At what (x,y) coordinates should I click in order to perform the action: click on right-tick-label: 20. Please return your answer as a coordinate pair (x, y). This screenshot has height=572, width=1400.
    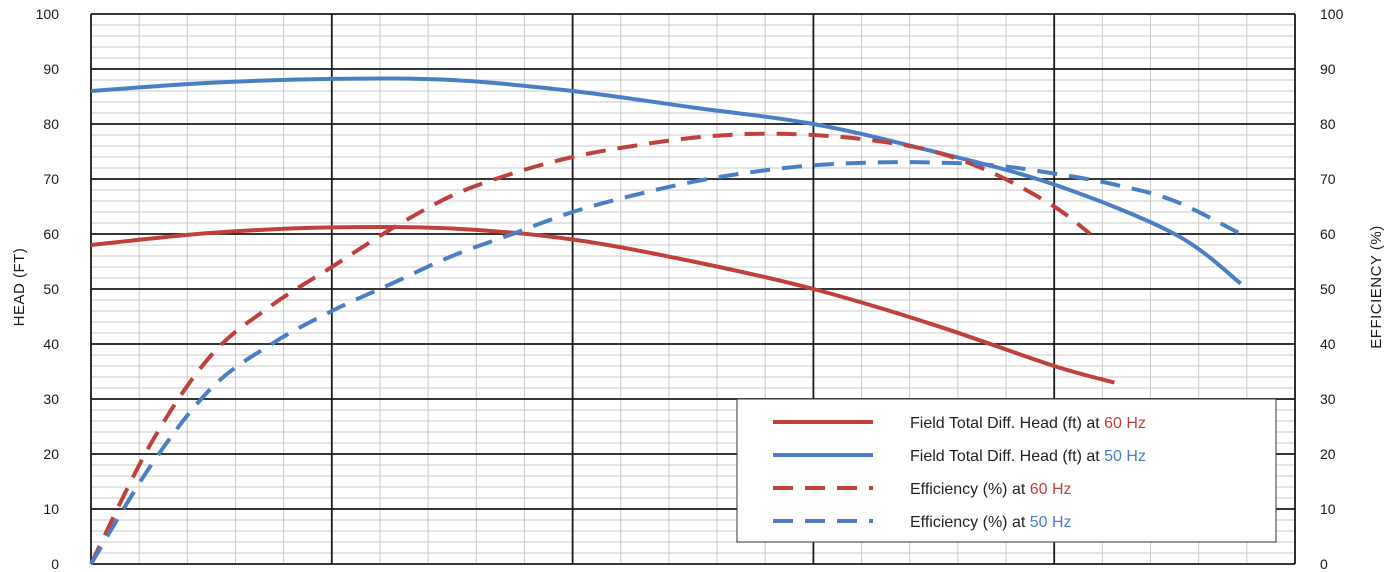
    Looking at the image, I should click on (1328, 454).